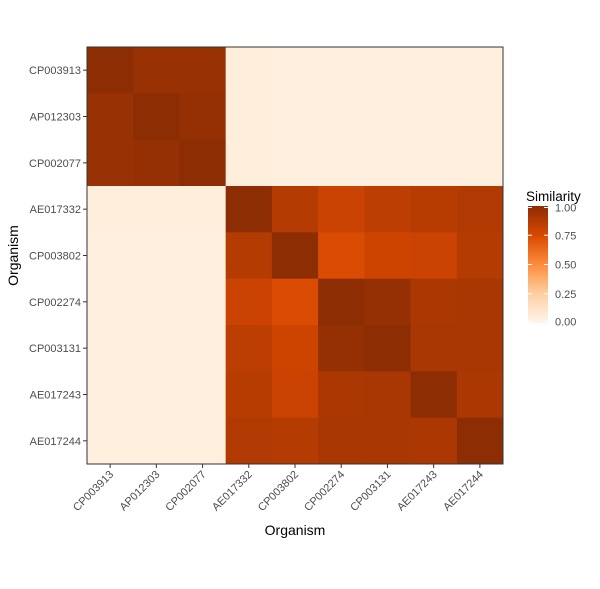 This screenshot has width=600, height=589. Describe the element at coordinates (565, 266) in the screenshot. I see `legend-tick-label: 0.50` at that location.